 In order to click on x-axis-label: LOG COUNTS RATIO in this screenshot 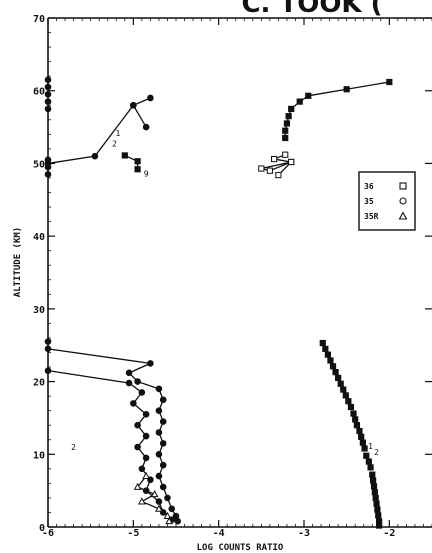, I will do `click(240, 548)`.